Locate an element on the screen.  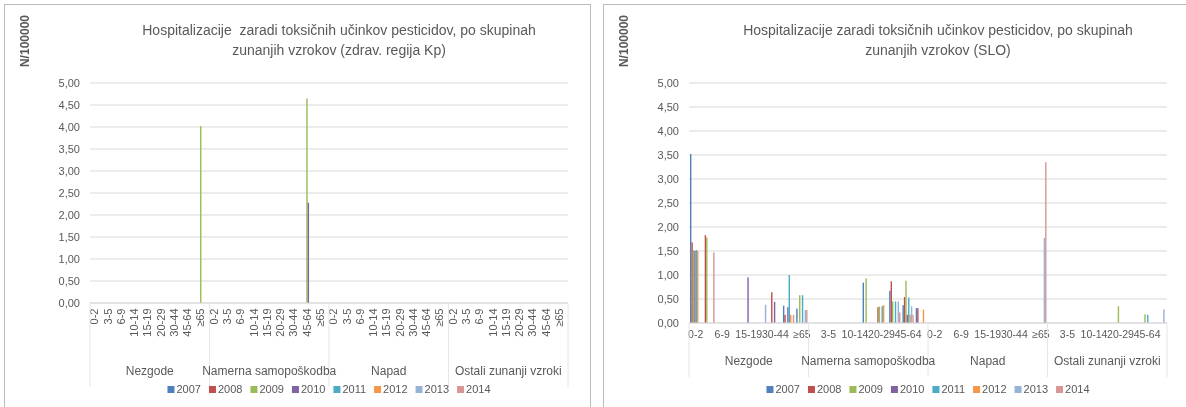
text: Napad is located at coordinates (389, 371).